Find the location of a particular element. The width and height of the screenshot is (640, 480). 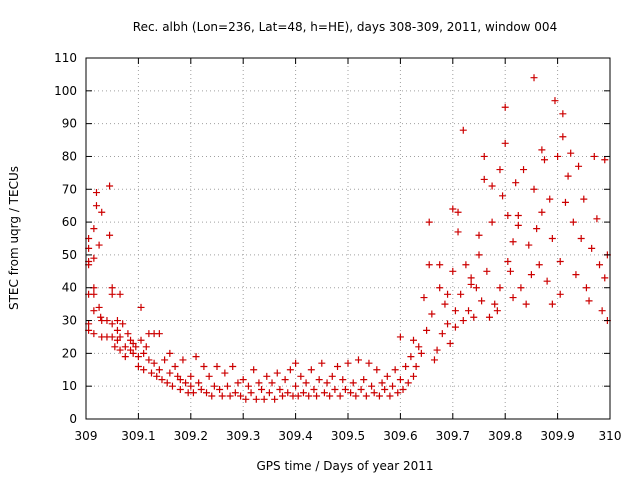

y-tick-label: 10 is located at coordinates (69, 386).